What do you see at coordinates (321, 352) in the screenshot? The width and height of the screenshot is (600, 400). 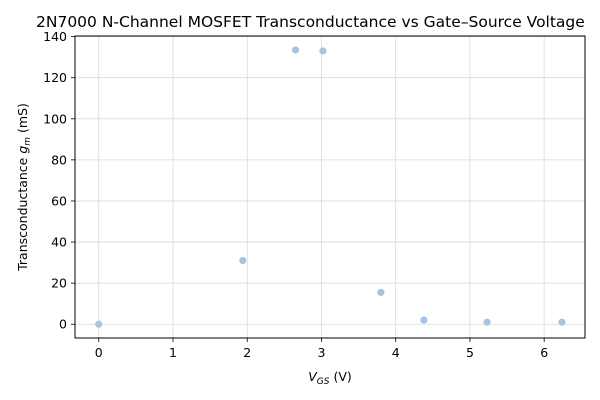 I see `x-tick-label: 3` at bounding box center [321, 352].